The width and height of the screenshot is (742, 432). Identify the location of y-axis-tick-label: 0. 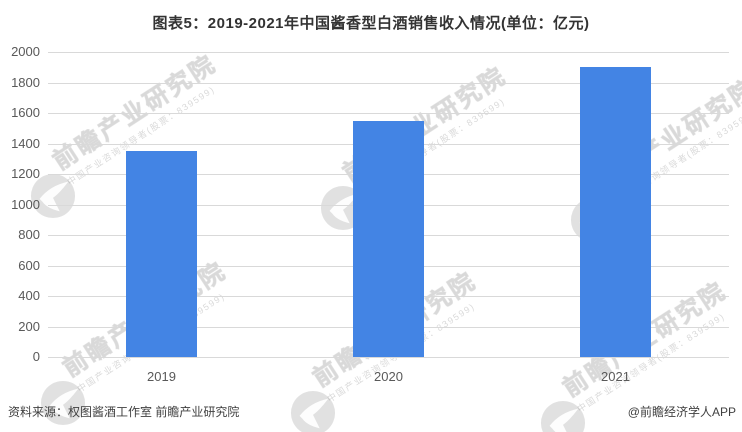
(36, 356).